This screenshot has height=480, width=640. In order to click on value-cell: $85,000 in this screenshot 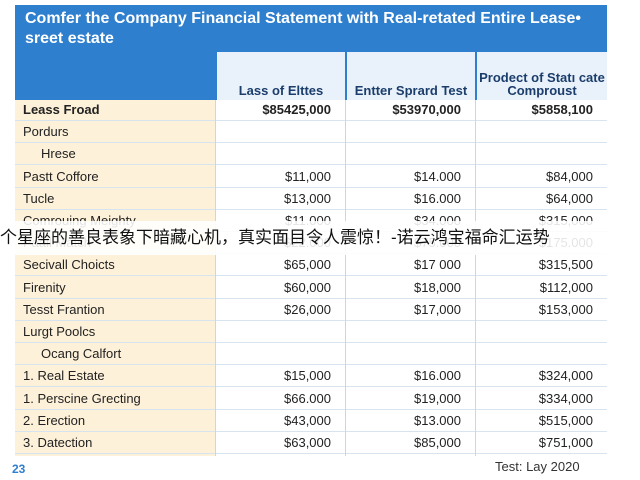, I will do `click(437, 442)`.